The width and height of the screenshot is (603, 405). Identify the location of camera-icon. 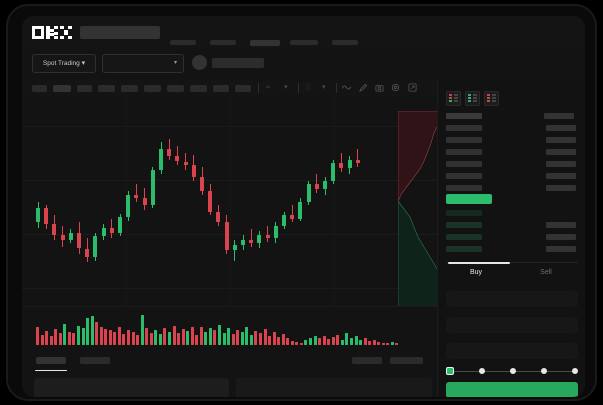
(379, 87).